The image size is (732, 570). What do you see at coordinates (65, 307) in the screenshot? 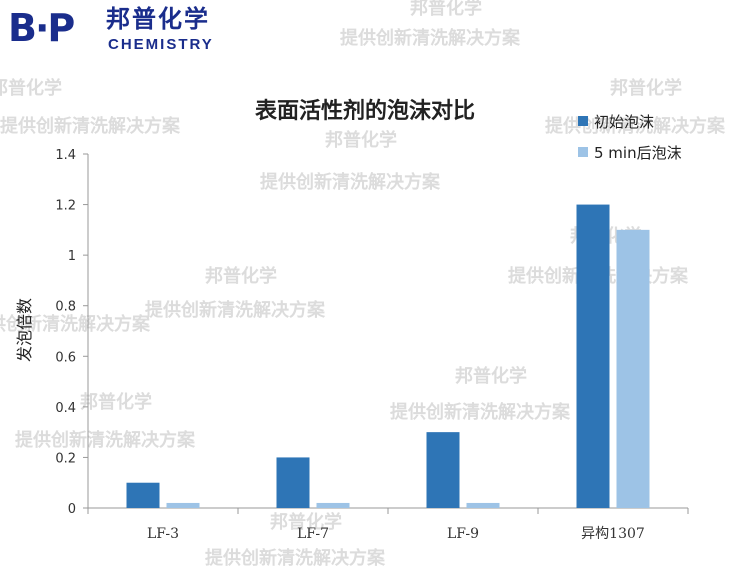
I see `y-tick-label: 0.8` at bounding box center [65, 307].